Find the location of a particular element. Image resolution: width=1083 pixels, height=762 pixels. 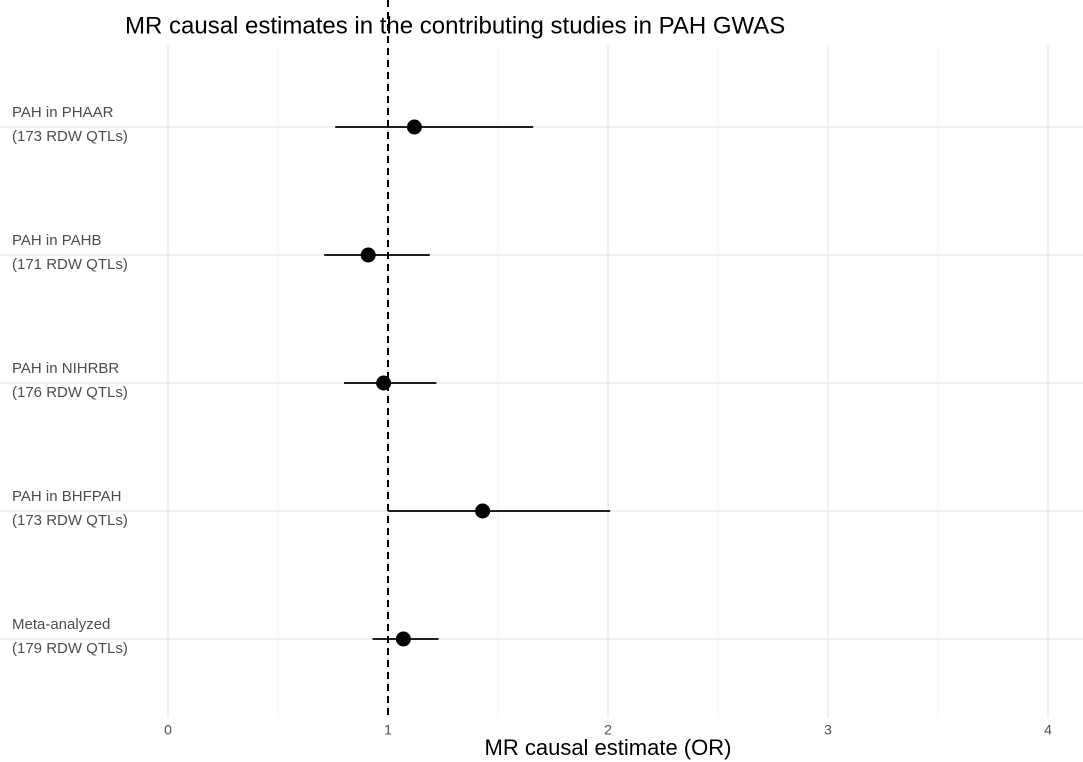

y-tick-label: (171 RDW QTLs) is located at coordinates (70, 264).